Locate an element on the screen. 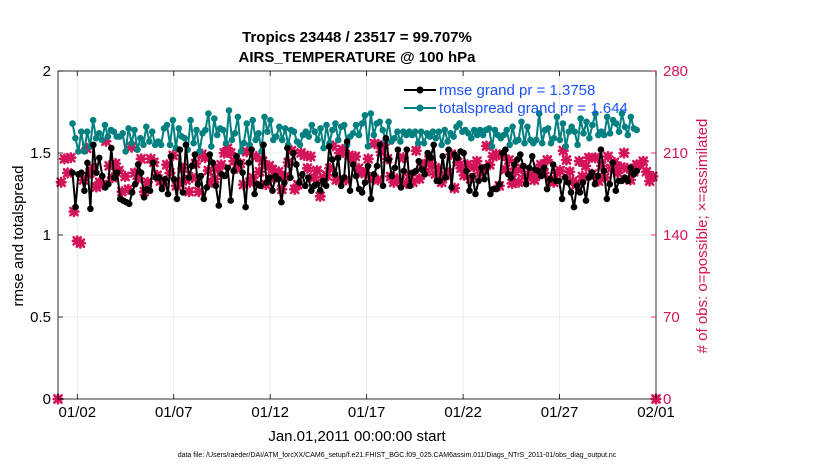 The width and height of the screenshot is (830, 470). x-tick-label: 01/27 is located at coordinates (560, 412).